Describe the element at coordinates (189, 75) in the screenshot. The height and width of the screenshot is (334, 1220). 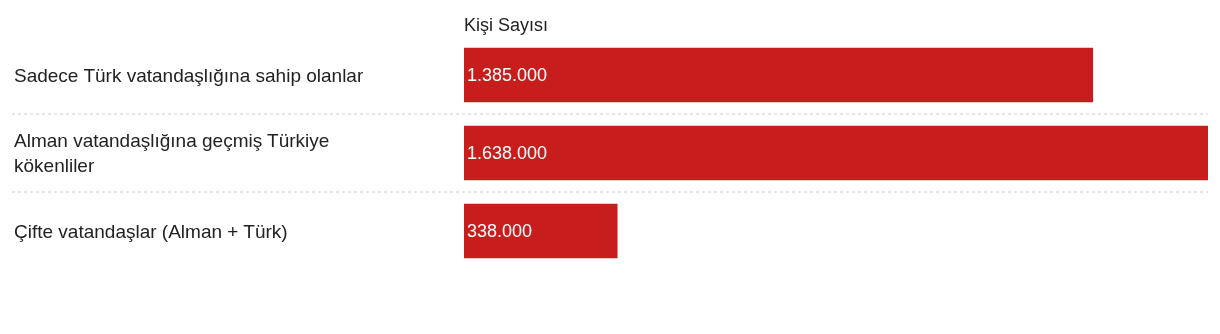
I see `y-tick-label: Sadece Türk vatandaşlığına sahip olanlar` at that location.